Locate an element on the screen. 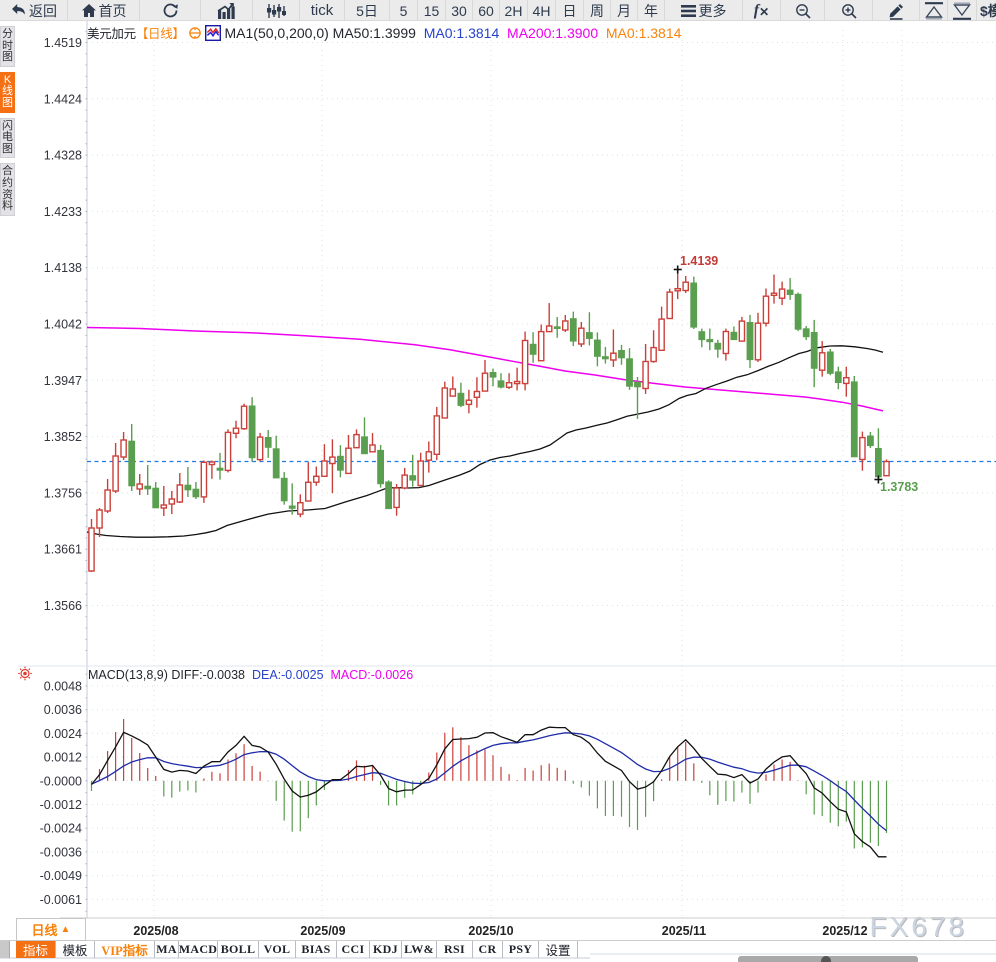 The width and height of the screenshot is (996, 962). svg-text: 1.3756 is located at coordinates (63, 493).